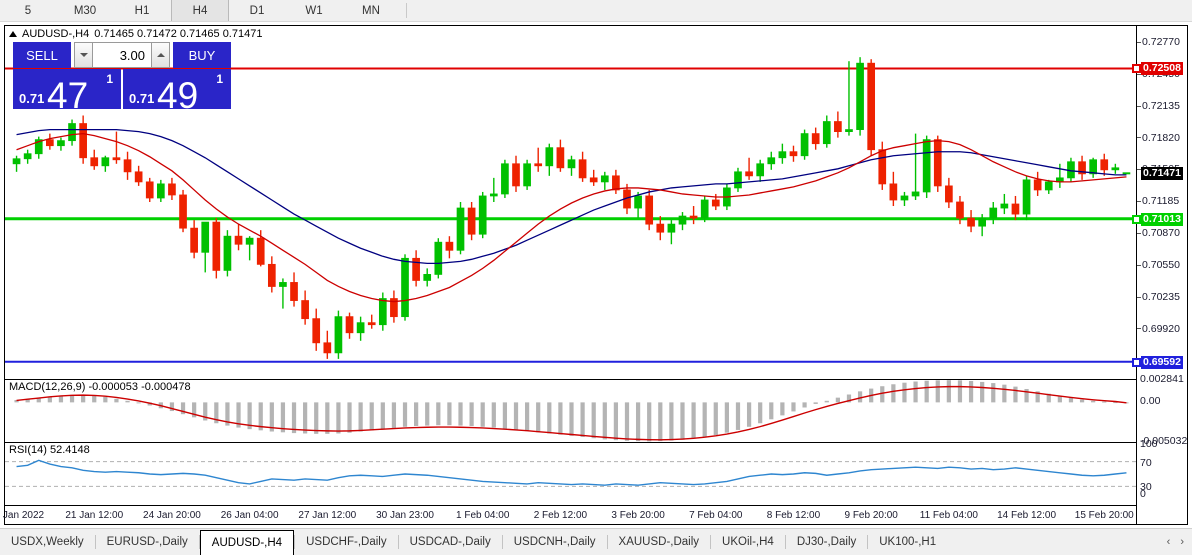  Describe the element at coordinates (346, 542) in the screenshot. I see `symbol-tab-usdchf-daily: USDCHF-,Daily` at that location.